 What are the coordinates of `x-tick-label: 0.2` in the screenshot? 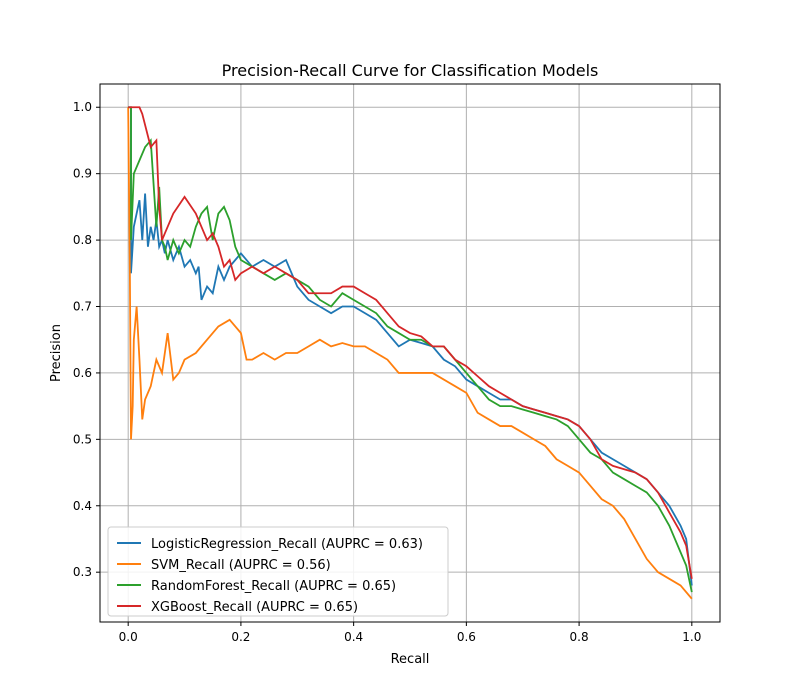 It's located at (240, 637).